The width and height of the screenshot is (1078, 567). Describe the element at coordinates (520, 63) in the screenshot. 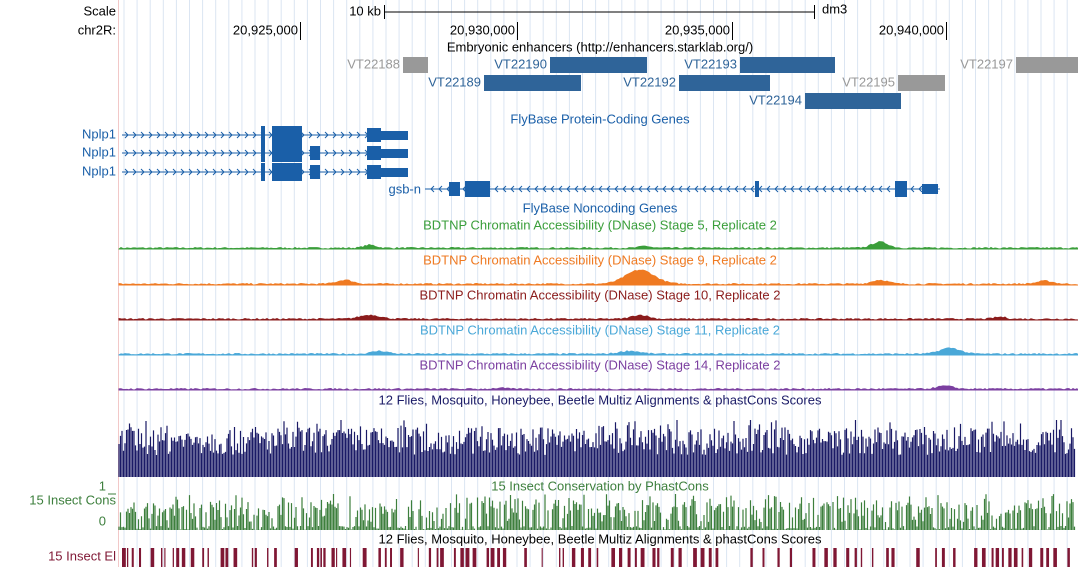

I see `enhancer-label: VT22190` at that location.